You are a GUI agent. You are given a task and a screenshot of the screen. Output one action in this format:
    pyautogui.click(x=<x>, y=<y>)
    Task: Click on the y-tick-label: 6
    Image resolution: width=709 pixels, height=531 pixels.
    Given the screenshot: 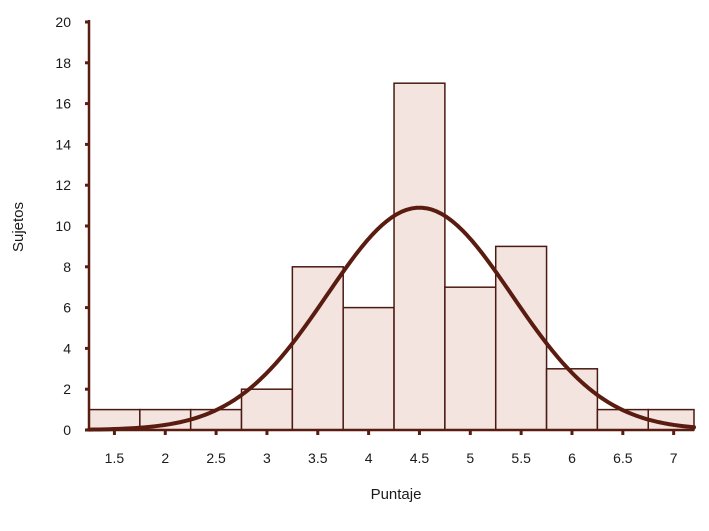 What is the action you would take?
    pyautogui.click(x=67, y=308)
    